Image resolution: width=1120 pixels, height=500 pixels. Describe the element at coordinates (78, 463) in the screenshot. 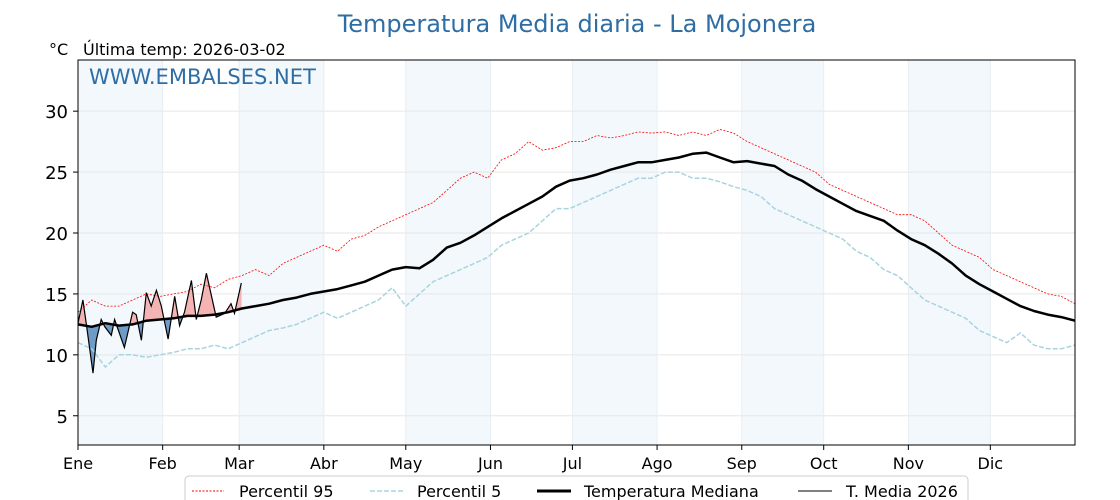

I see `x-tick-label-ene: Ene` at that location.